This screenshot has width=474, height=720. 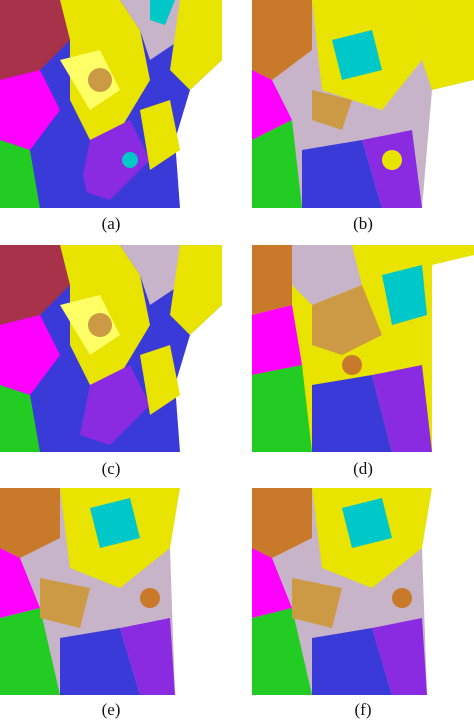 I want to click on panel-b-image, so click(x=363, y=104).